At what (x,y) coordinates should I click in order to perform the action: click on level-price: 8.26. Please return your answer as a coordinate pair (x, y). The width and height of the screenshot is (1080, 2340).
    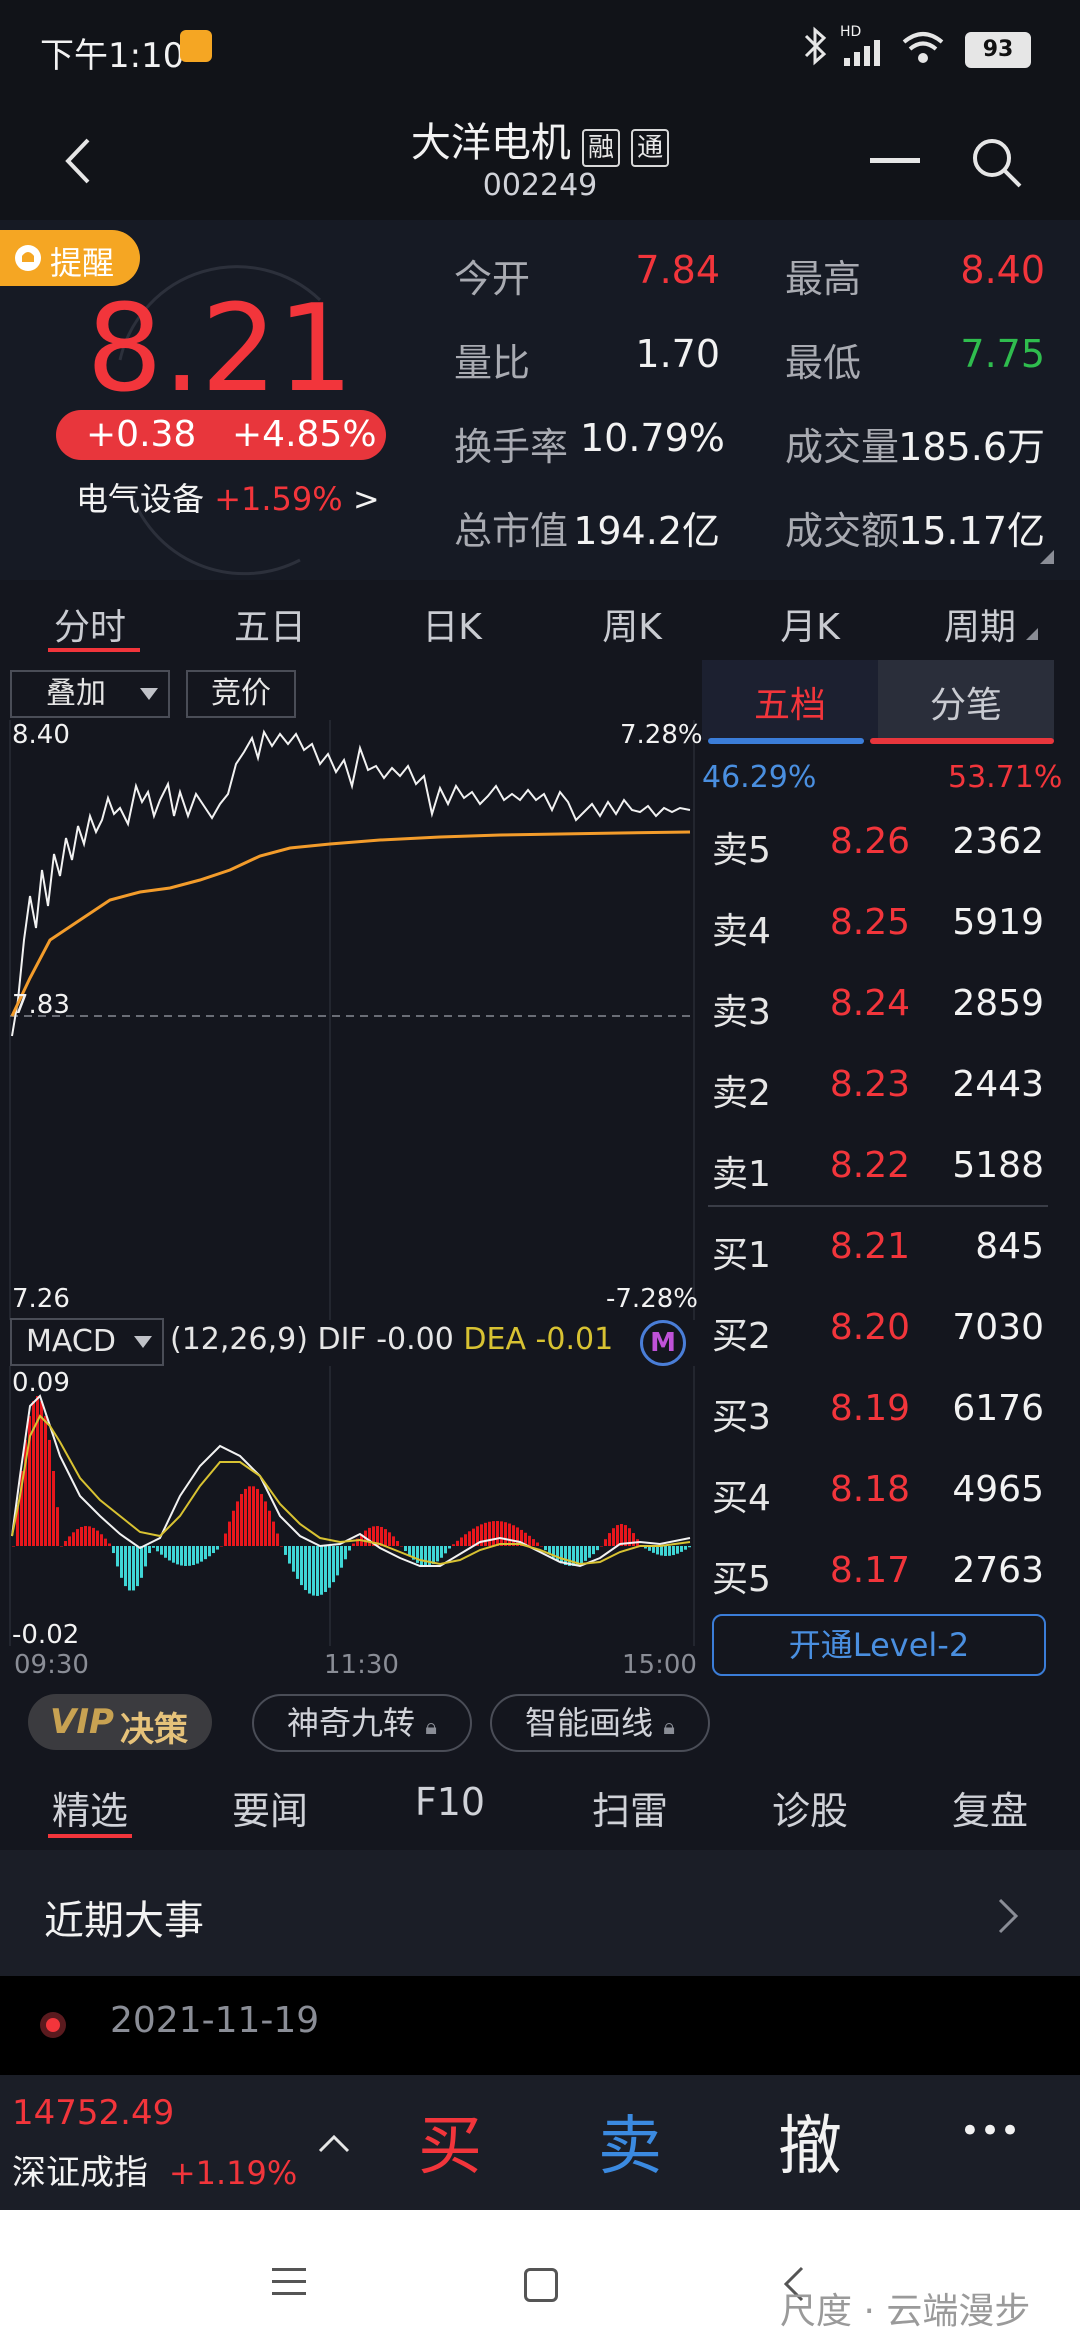
    Looking at the image, I should click on (869, 841).